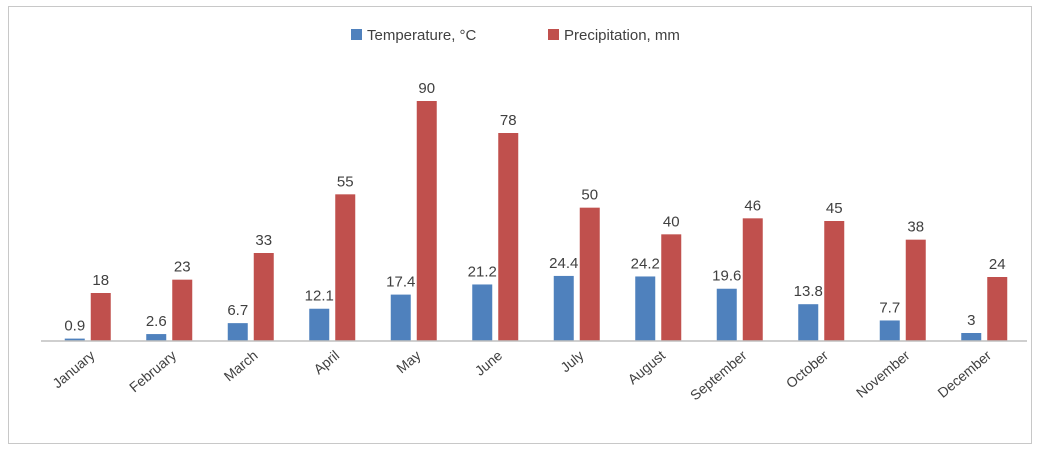 Image resolution: width=1039 pixels, height=451 pixels. I want to click on data-label-temperature: 13.8, so click(808, 291).